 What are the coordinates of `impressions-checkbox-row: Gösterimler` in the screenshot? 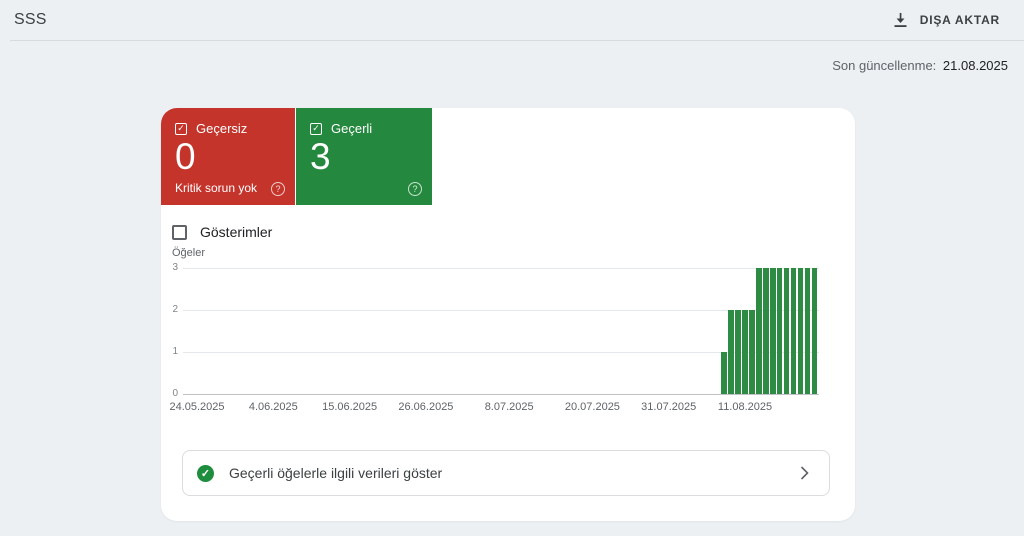 It's located at (222, 232).